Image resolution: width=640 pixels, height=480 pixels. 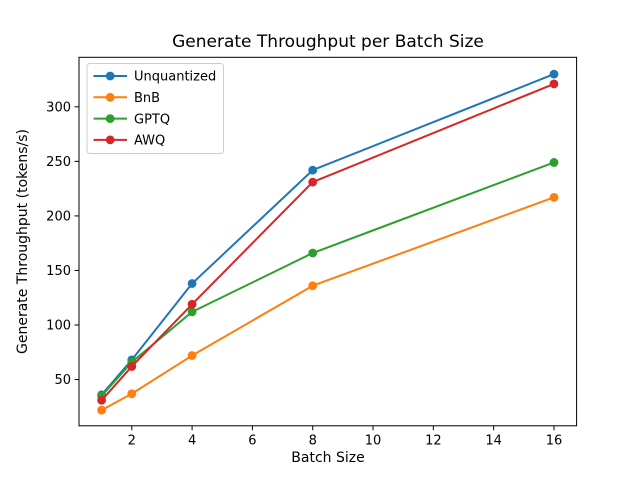 I want to click on legend-label: Unquantized, so click(x=175, y=77).